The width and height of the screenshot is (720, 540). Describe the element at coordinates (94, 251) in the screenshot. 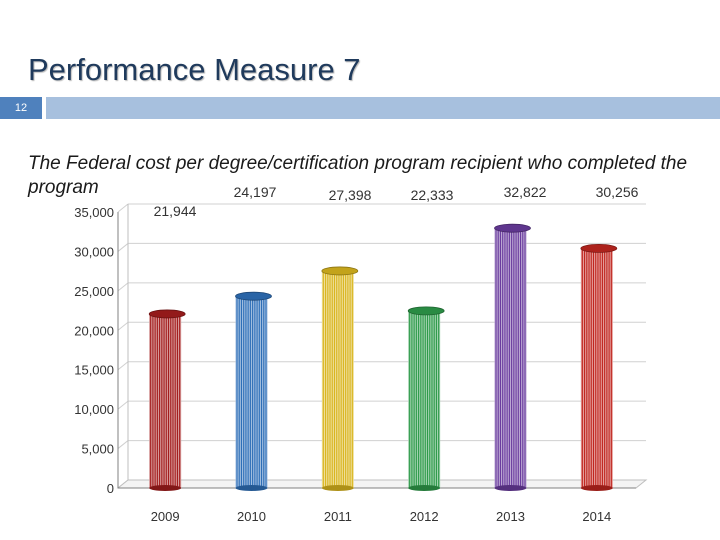

I see `y-tick-label: 30,000` at that location.